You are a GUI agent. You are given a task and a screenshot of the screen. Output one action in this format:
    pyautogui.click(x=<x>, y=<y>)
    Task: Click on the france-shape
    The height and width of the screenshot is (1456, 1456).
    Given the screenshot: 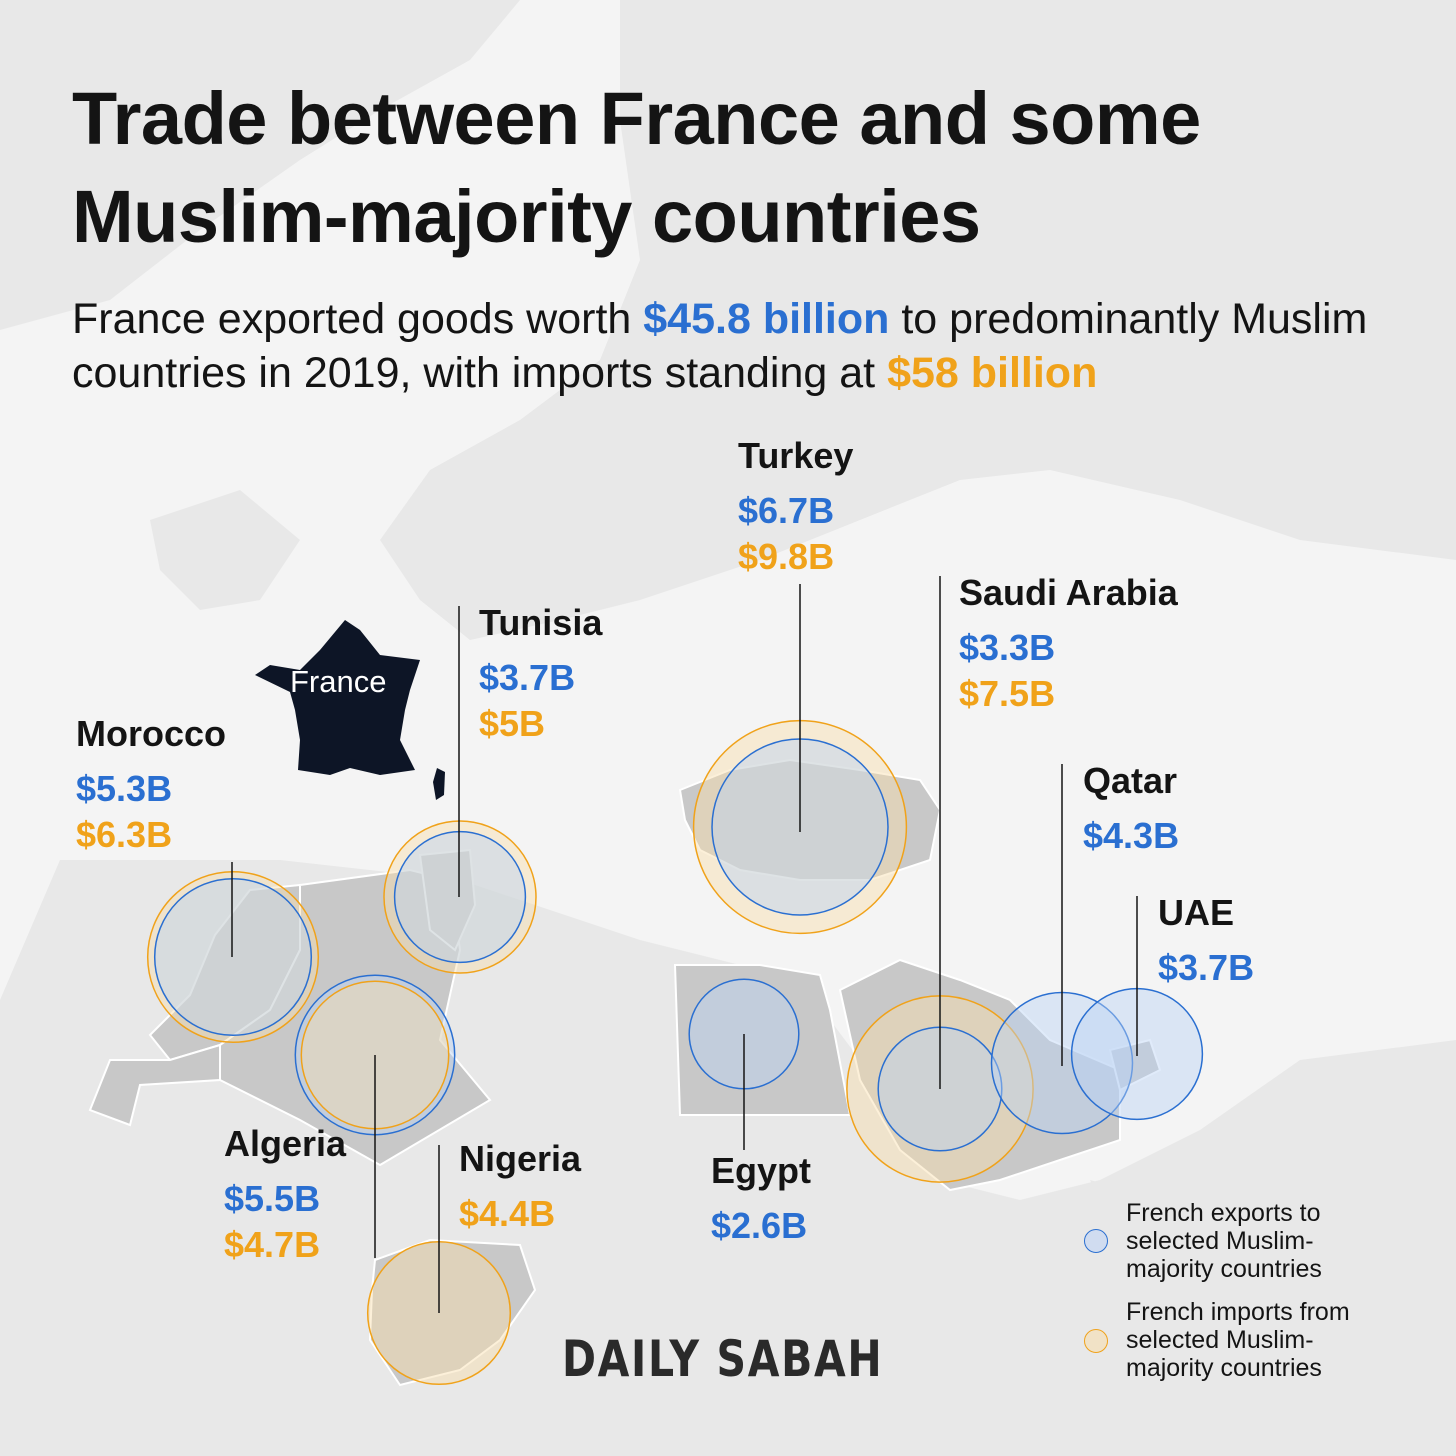 What is the action you would take?
    pyautogui.click(x=337, y=697)
    